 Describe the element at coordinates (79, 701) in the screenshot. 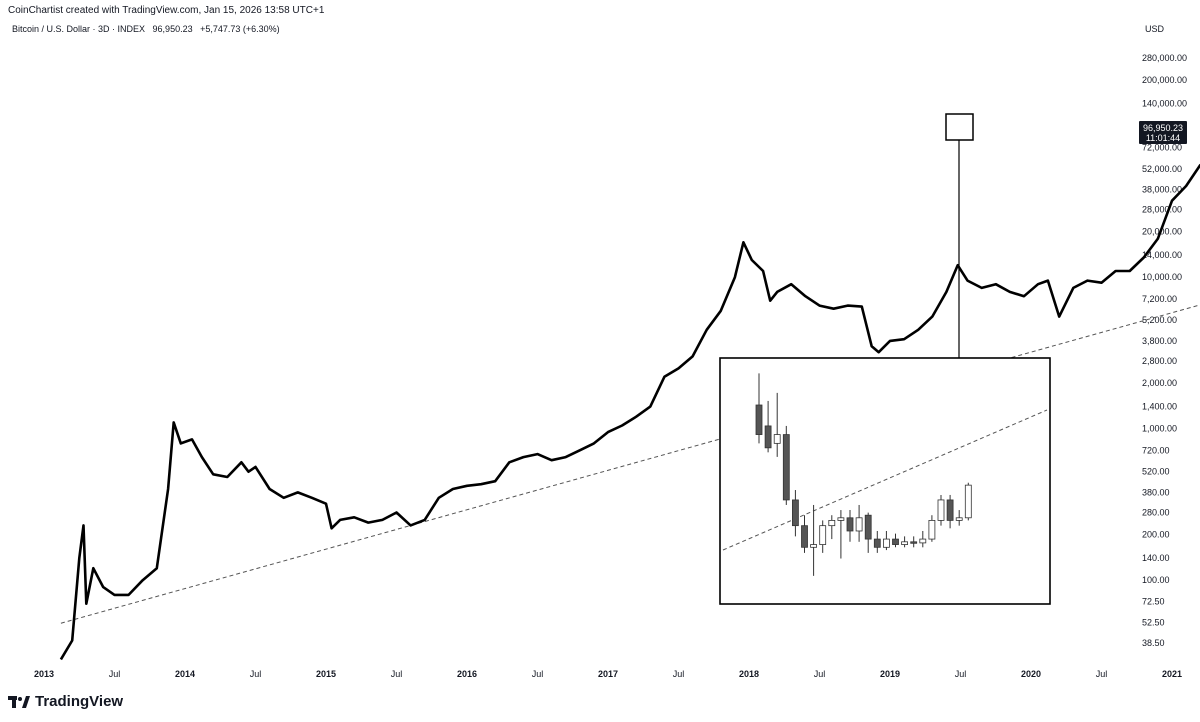

I see `tradingview-logo-text: TradingView` at that location.